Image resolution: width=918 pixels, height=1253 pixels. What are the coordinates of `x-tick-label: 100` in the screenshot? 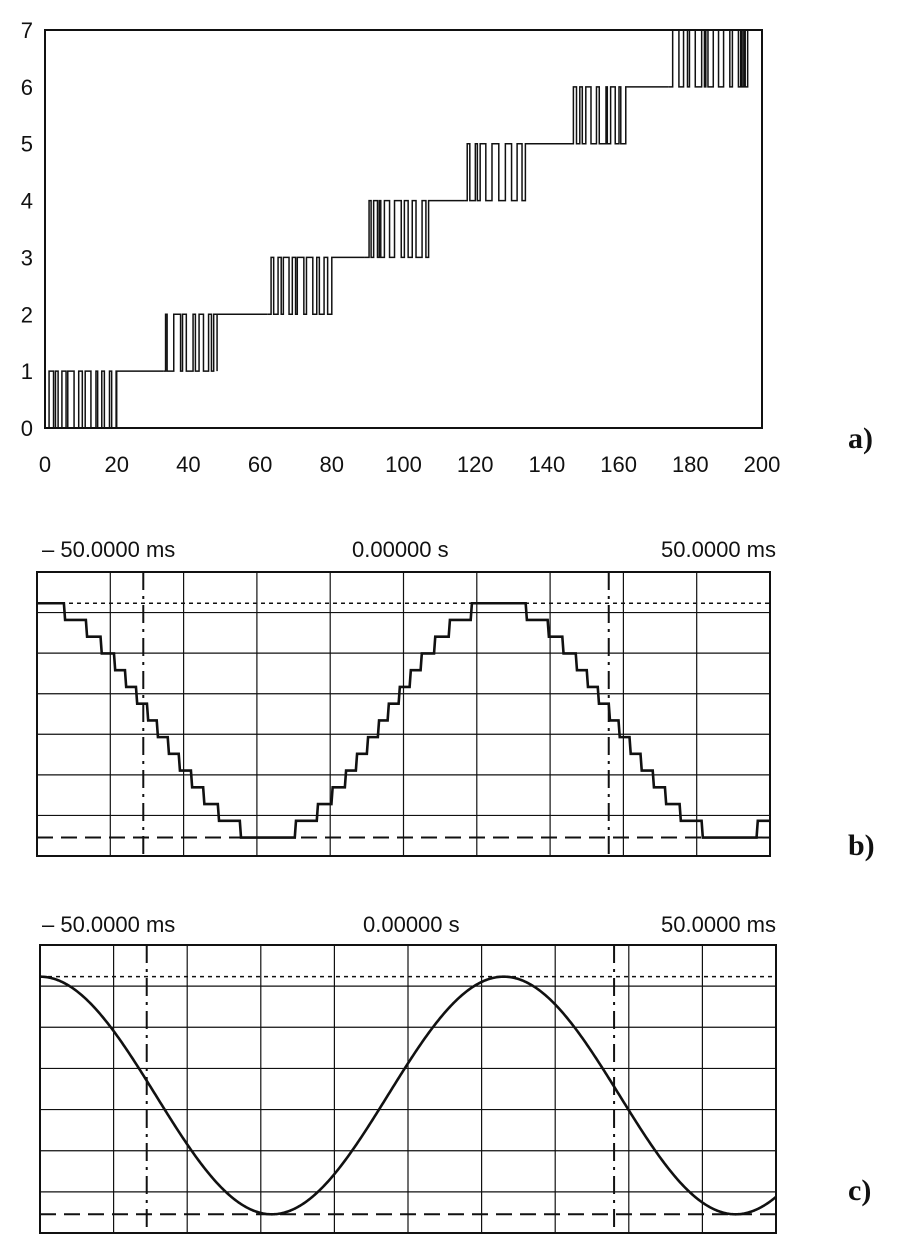 It's located at (403, 464).